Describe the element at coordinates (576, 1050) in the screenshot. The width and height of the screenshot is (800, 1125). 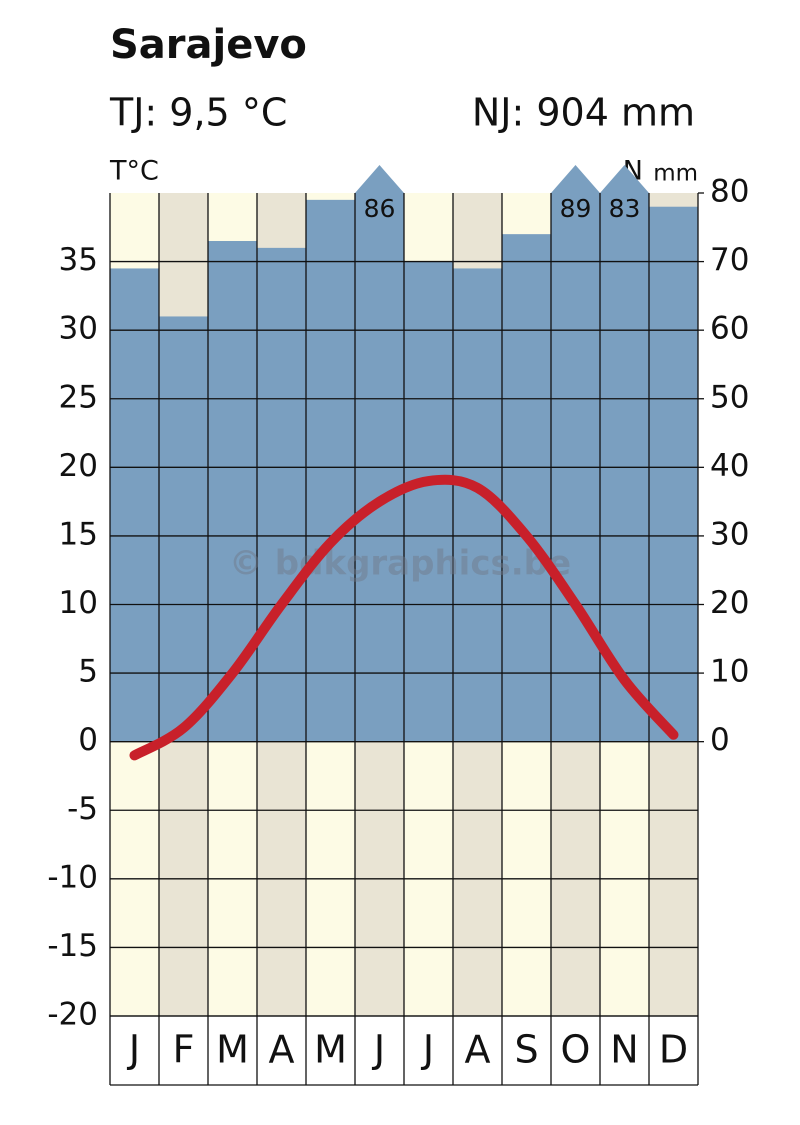
I see `x-tick-label: O` at that location.